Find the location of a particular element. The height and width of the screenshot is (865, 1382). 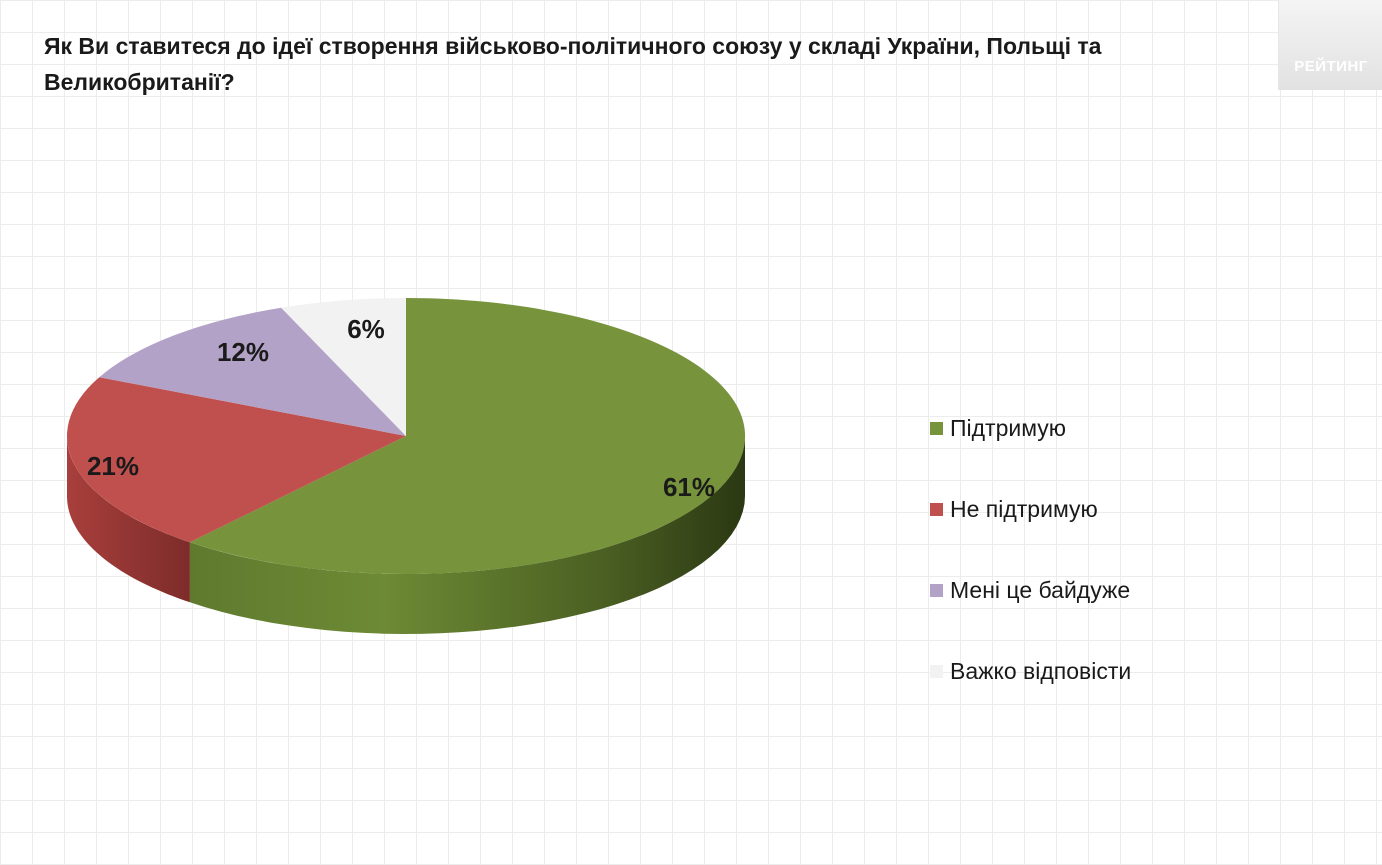

legend-label: Не підтримую is located at coordinates (1024, 509).